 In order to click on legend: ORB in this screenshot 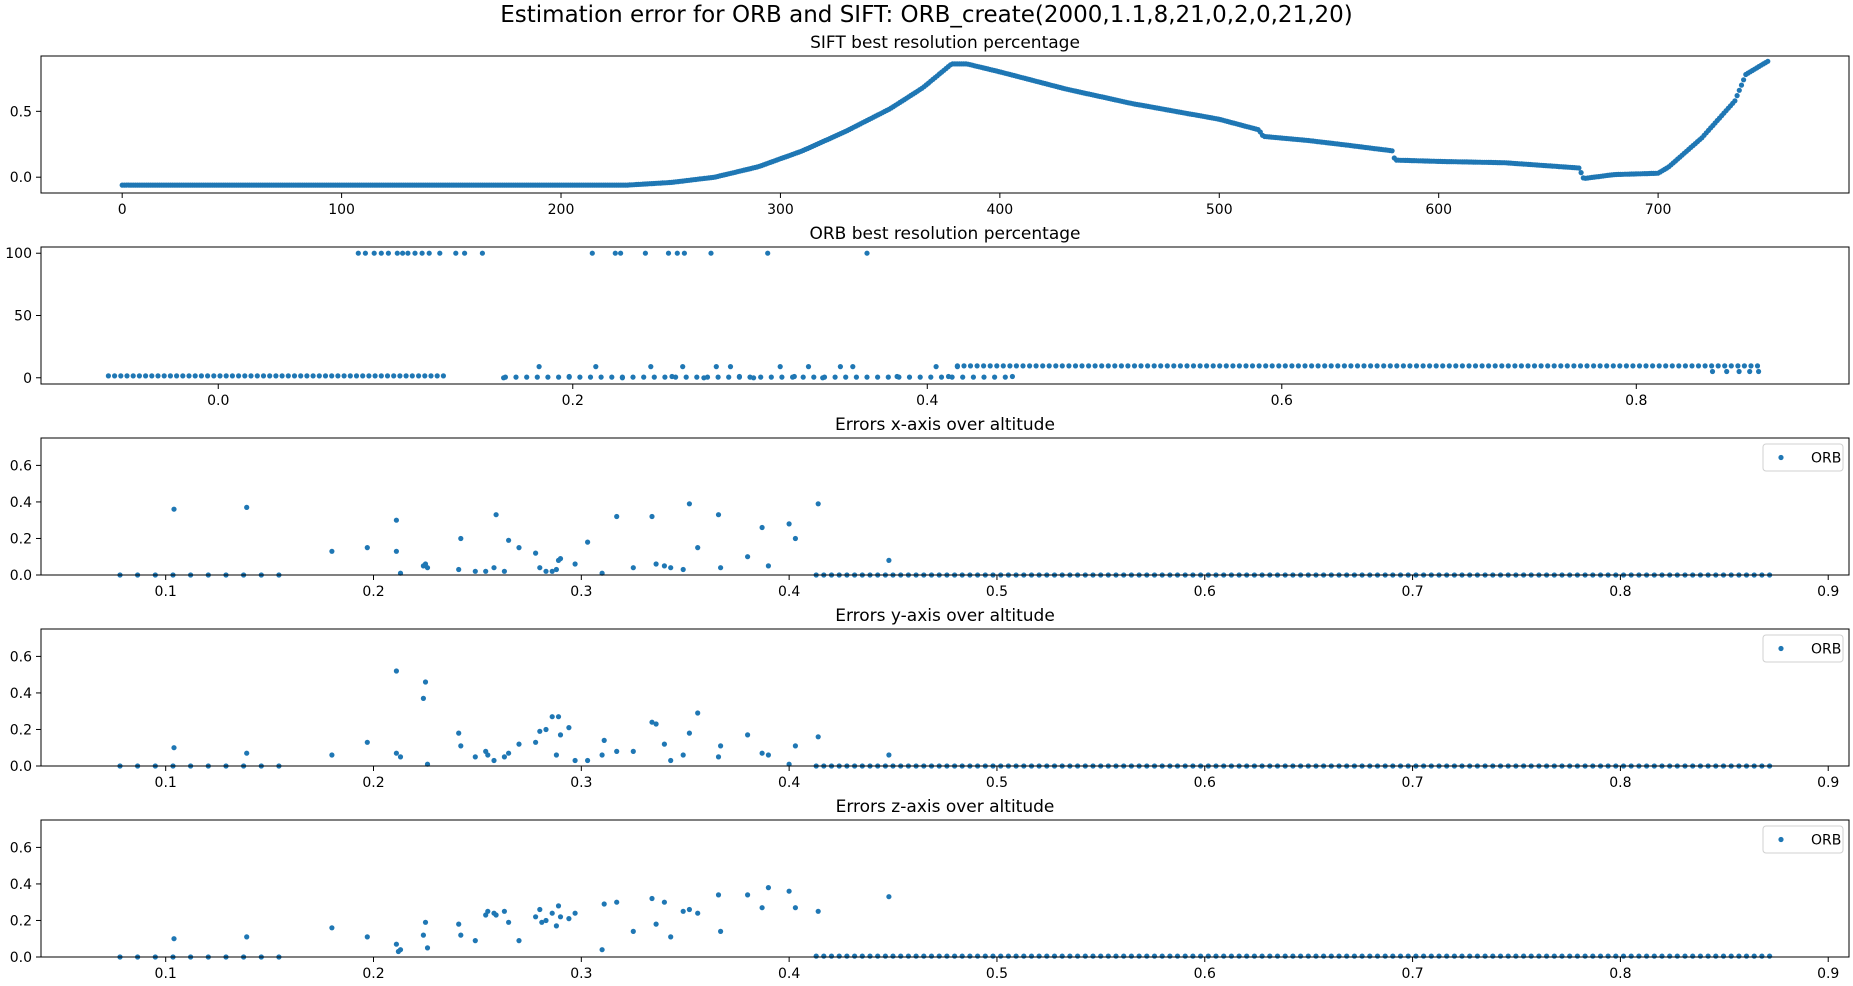, I will do `click(1803, 839)`.